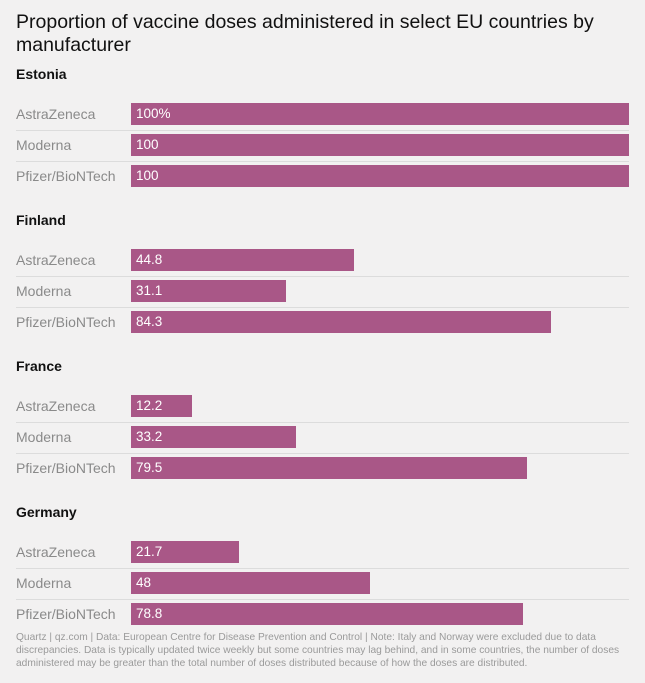 The height and width of the screenshot is (683, 645). Describe the element at coordinates (41, 74) in the screenshot. I see `group-title: Estonia` at that location.